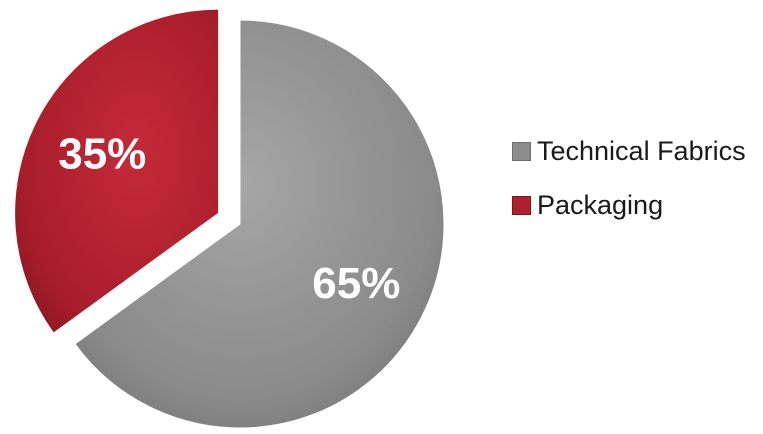 This screenshot has width=763, height=434. Describe the element at coordinates (641, 150) in the screenshot. I see `legend-label-technical-fabrics: Technical Fabrics` at that location.